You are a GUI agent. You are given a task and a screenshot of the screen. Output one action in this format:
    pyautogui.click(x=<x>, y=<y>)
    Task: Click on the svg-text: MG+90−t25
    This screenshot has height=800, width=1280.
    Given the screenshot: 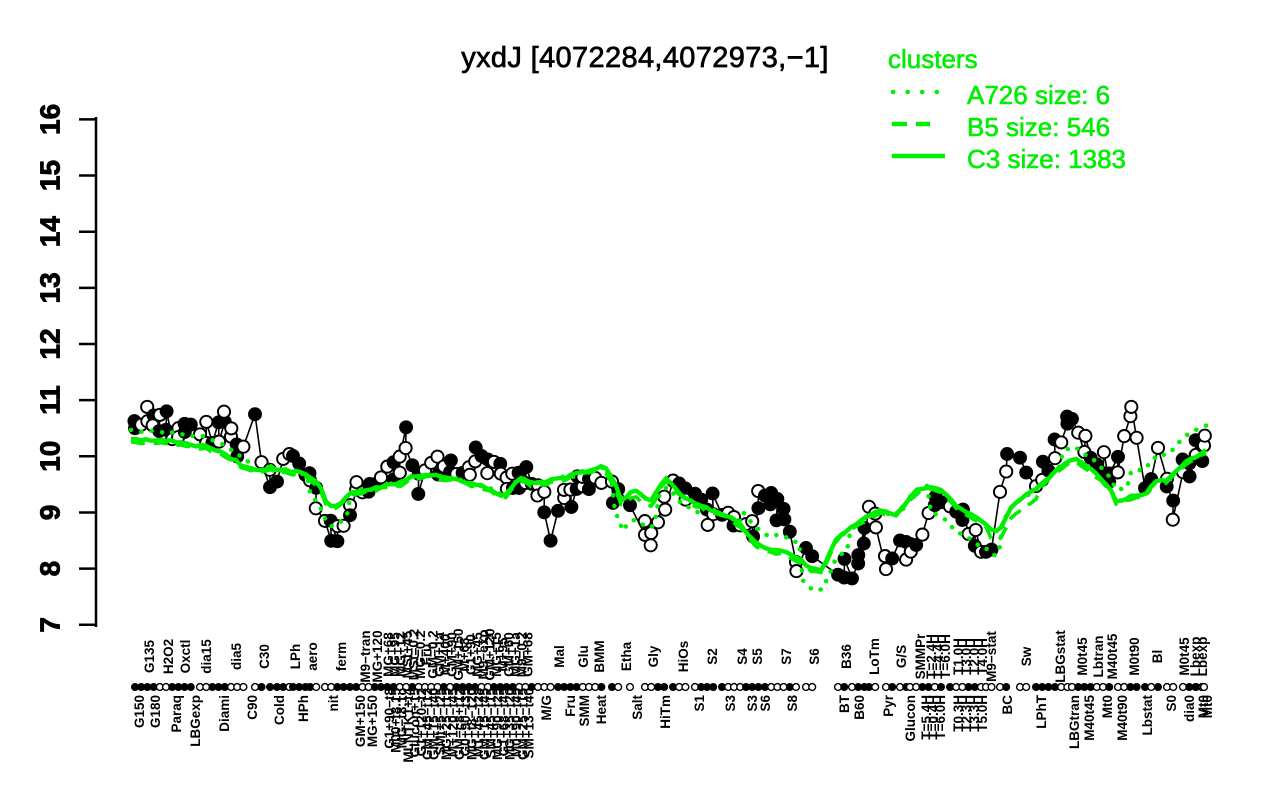 What is the action you would take?
    pyautogui.click(x=497, y=724)
    